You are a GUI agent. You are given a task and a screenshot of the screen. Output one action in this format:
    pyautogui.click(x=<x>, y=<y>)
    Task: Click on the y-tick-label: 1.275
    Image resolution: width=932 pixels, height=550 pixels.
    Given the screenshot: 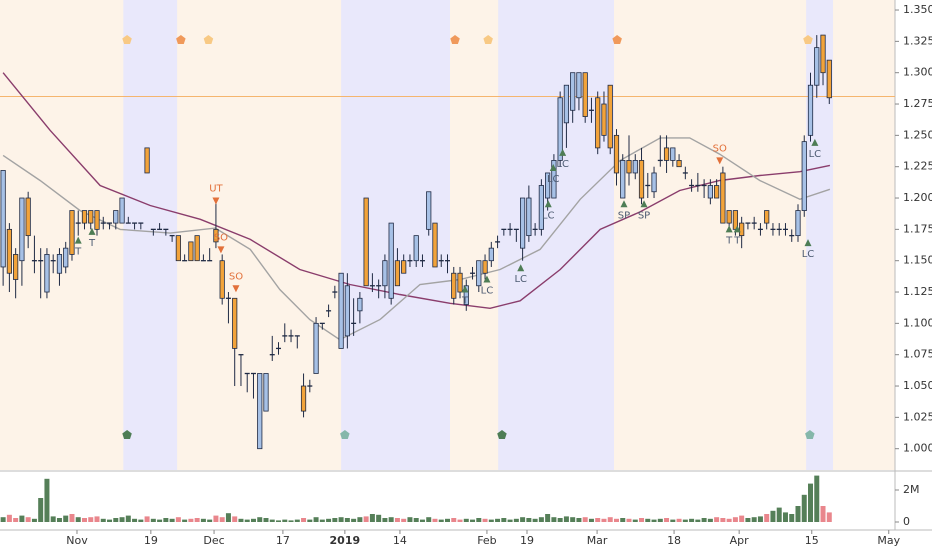 What is the action you would take?
    pyautogui.click(x=917, y=103)
    